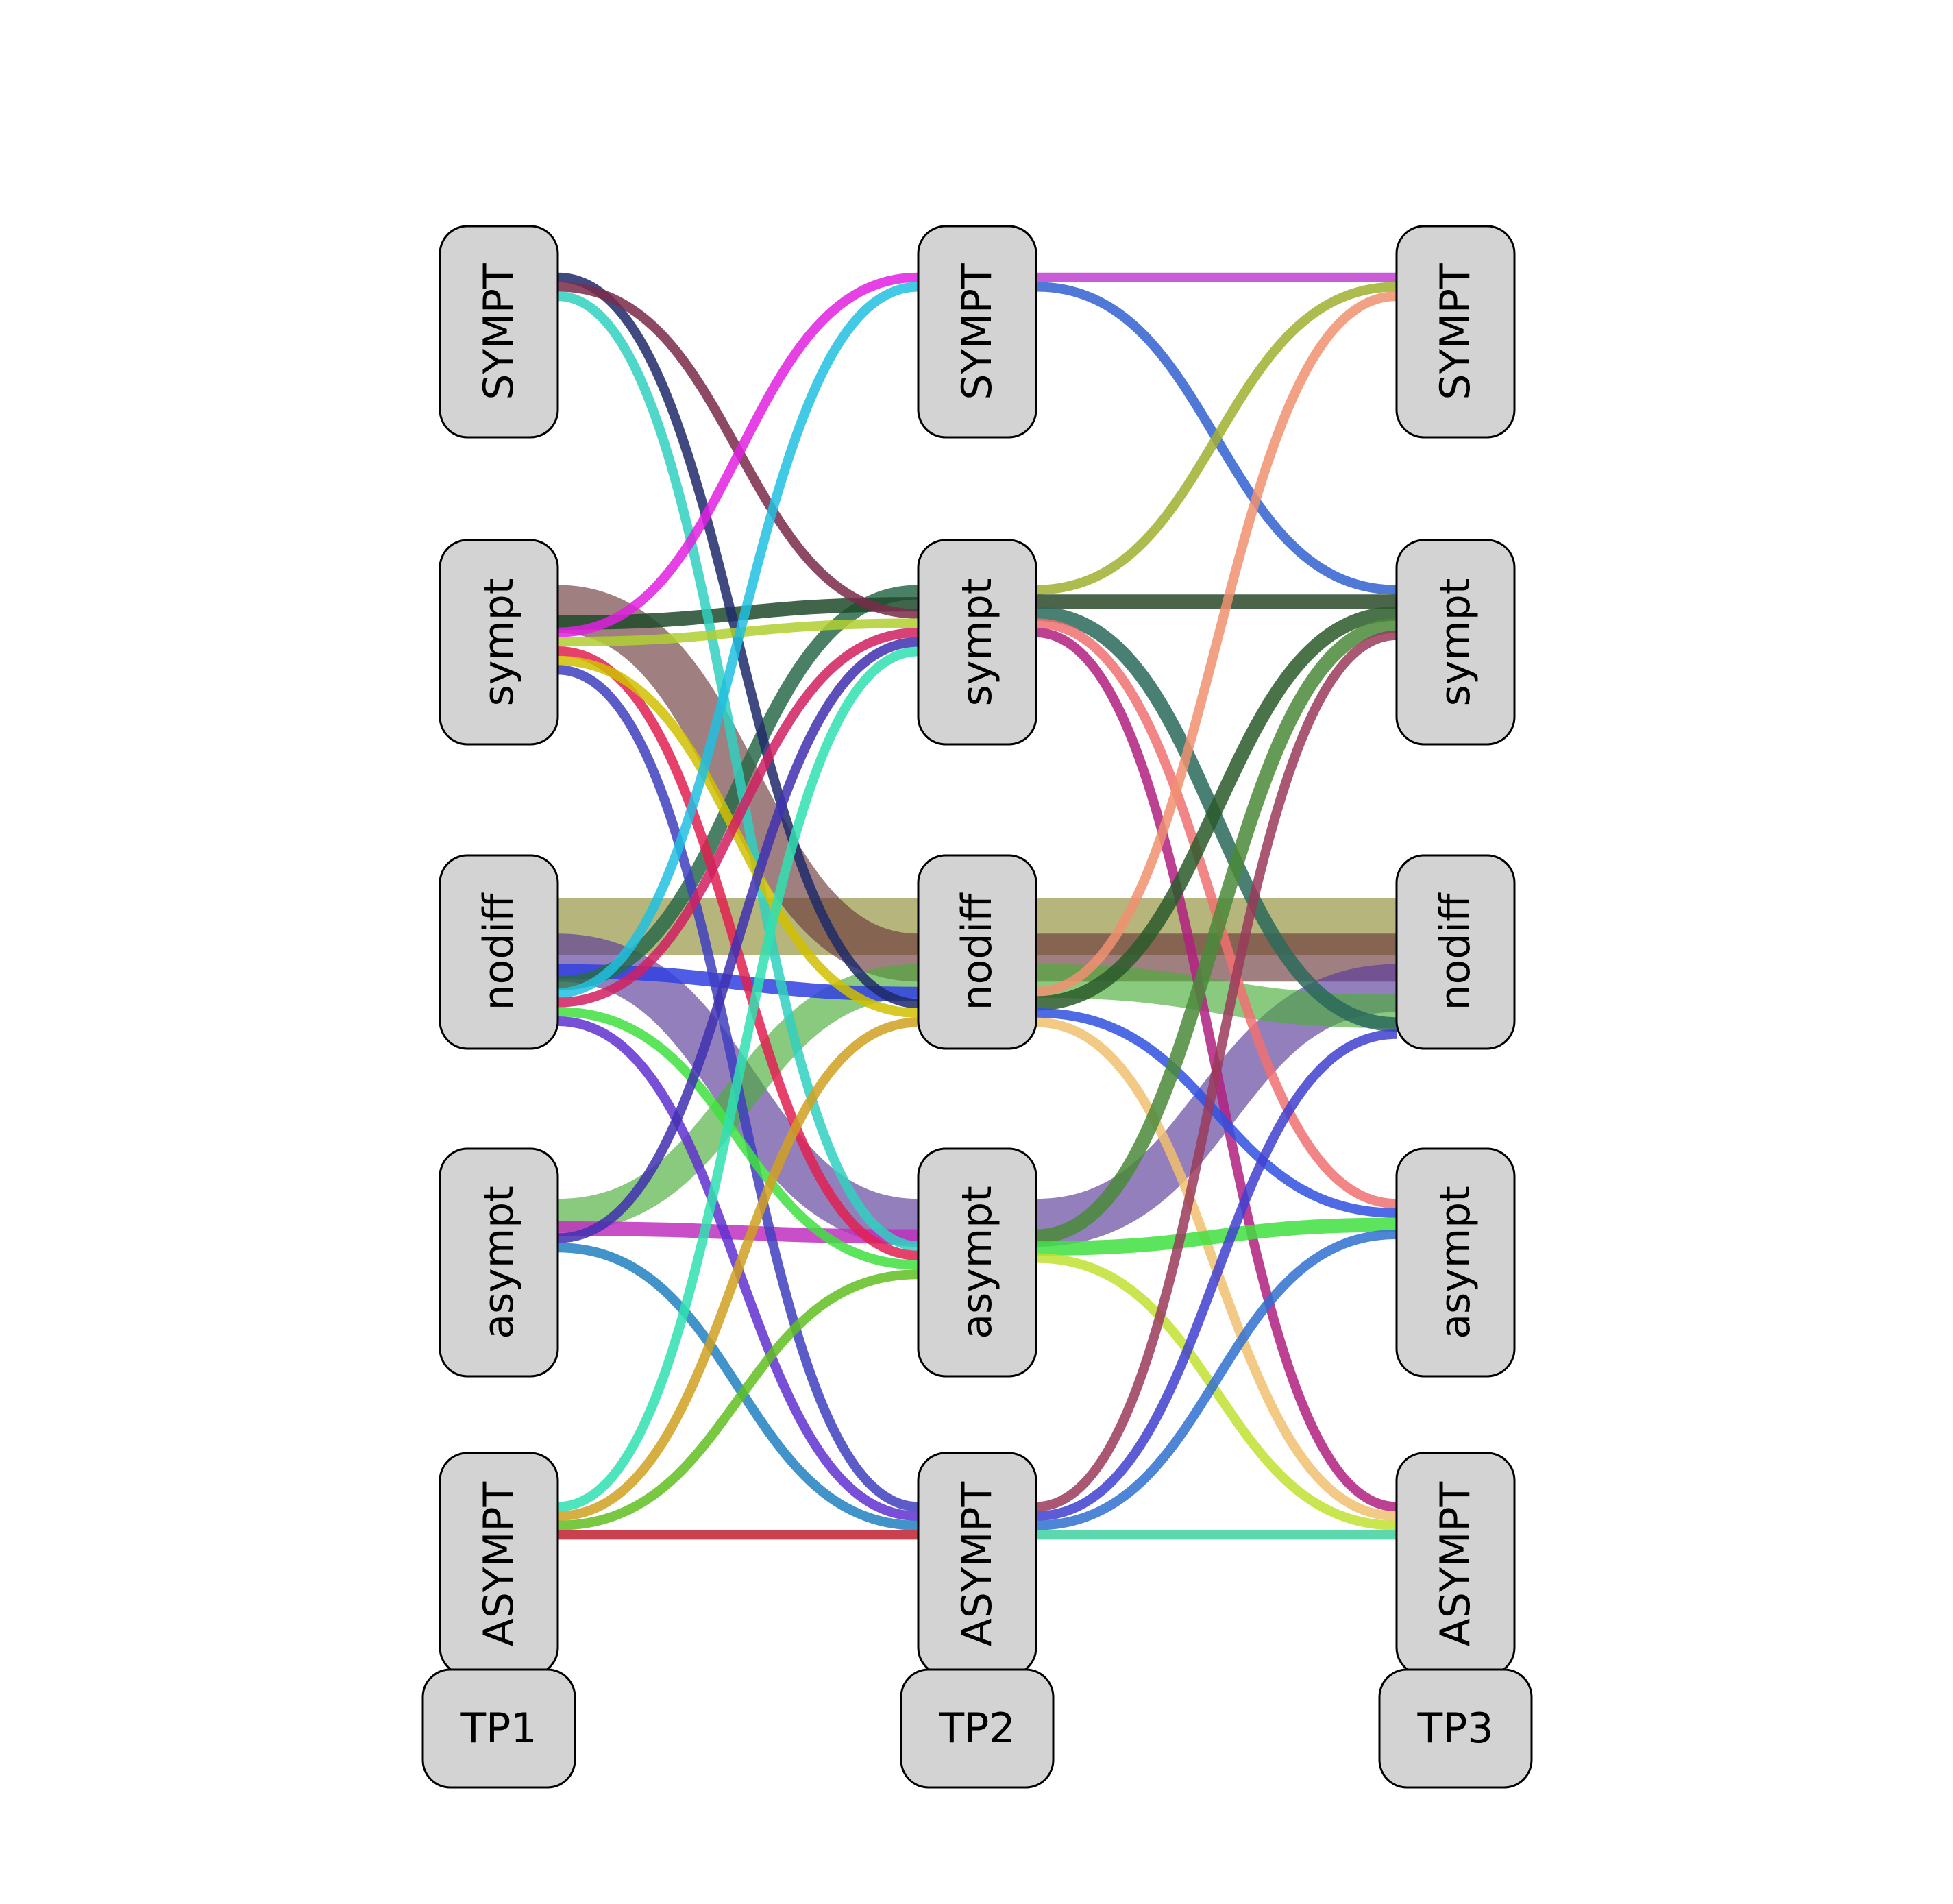 The height and width of the screenshot is (1904, 1953). I want to click on flow-14-sympt-to-nodiff, so click(738, 836).